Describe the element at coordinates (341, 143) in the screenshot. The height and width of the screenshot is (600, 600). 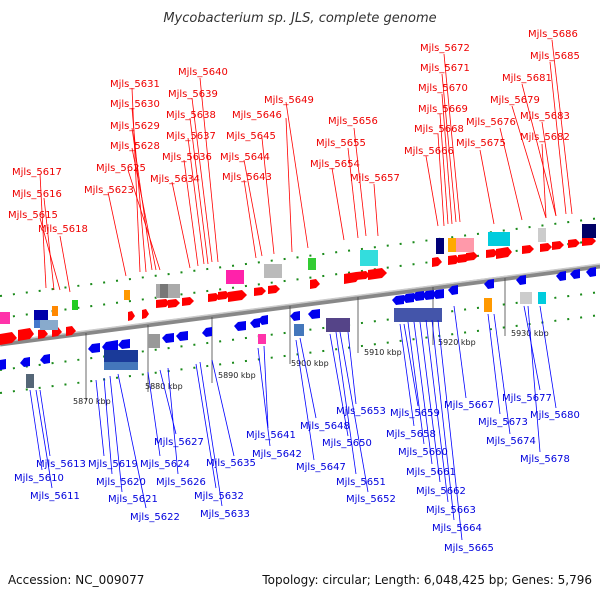
I see `gene-label: Mjls_5655` at that location.